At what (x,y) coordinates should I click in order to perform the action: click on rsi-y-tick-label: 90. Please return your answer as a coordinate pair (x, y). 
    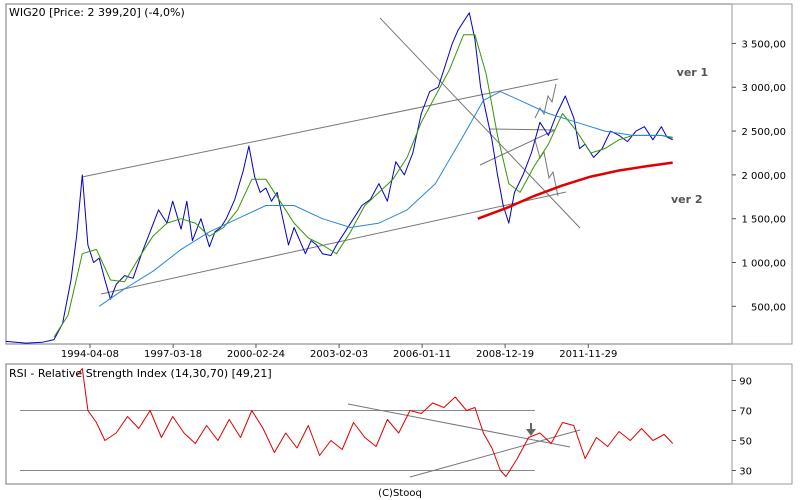
    Looking at the image, I should click on (745, 382).